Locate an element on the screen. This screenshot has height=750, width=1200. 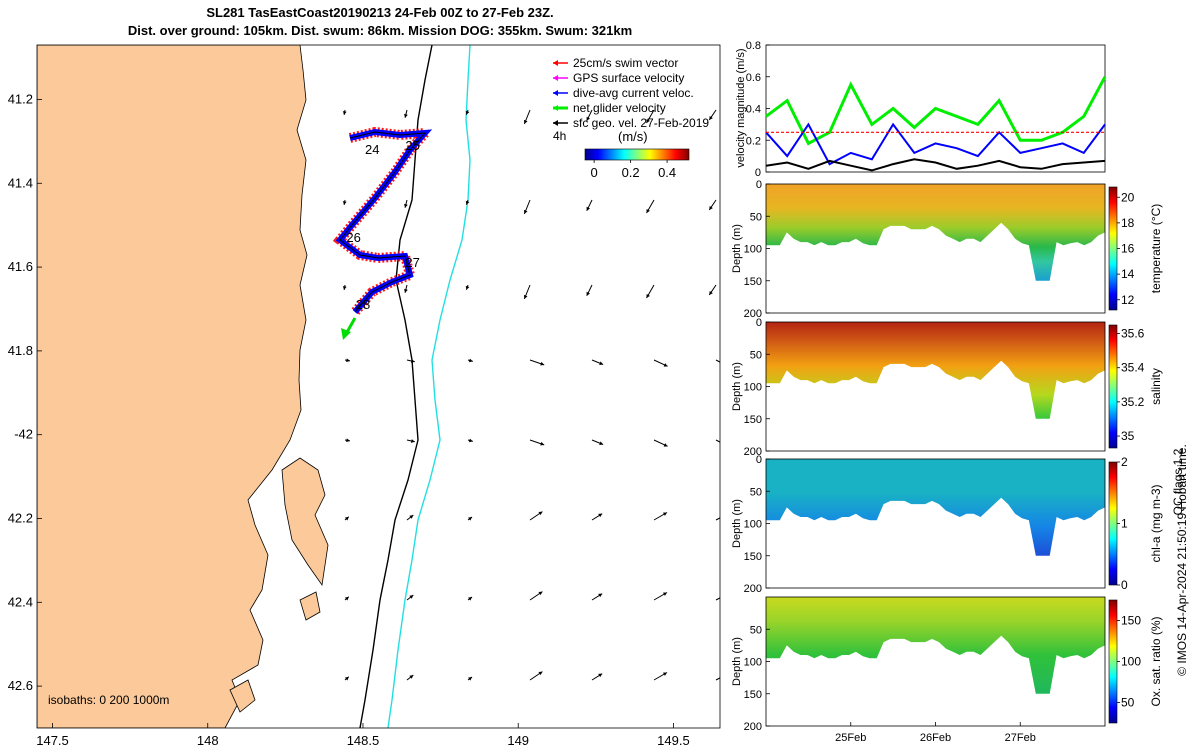
colorbar-label: salinity is located at coordinates (1156, 386).